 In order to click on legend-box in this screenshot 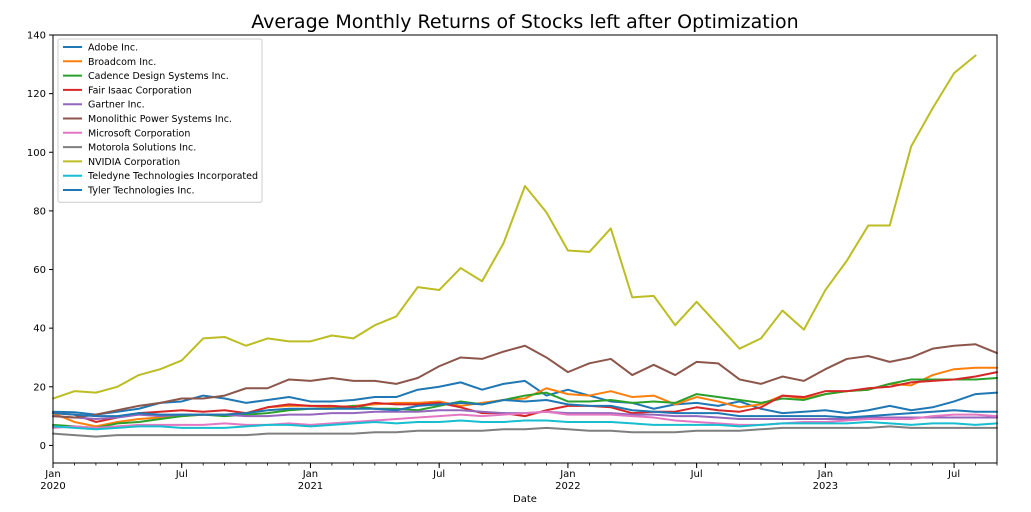, I will do `click(160, 120)`.